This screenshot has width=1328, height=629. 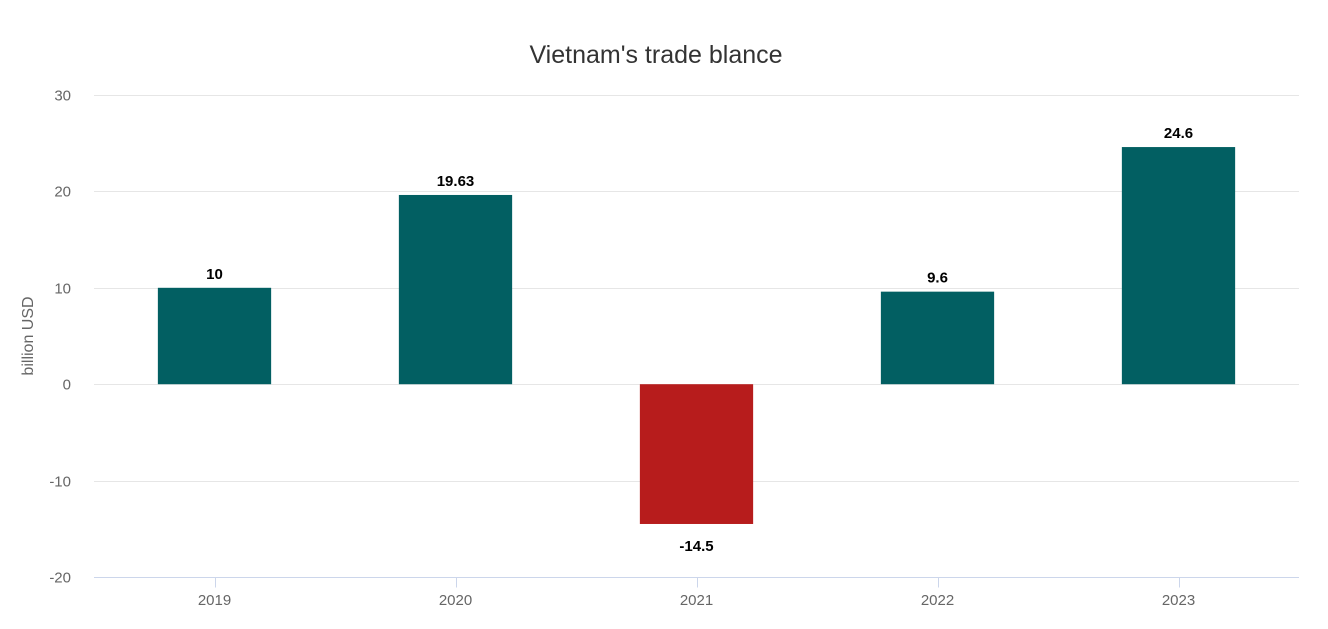 I want to click on x-tick-label: 2019, so click(x=214, y=600).